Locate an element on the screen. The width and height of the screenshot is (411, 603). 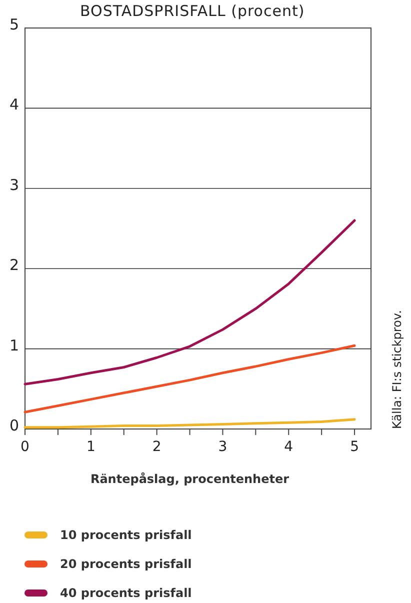
chart-title: BOSTADSPRISFALL (procent) is located at coordinates (192, 11).